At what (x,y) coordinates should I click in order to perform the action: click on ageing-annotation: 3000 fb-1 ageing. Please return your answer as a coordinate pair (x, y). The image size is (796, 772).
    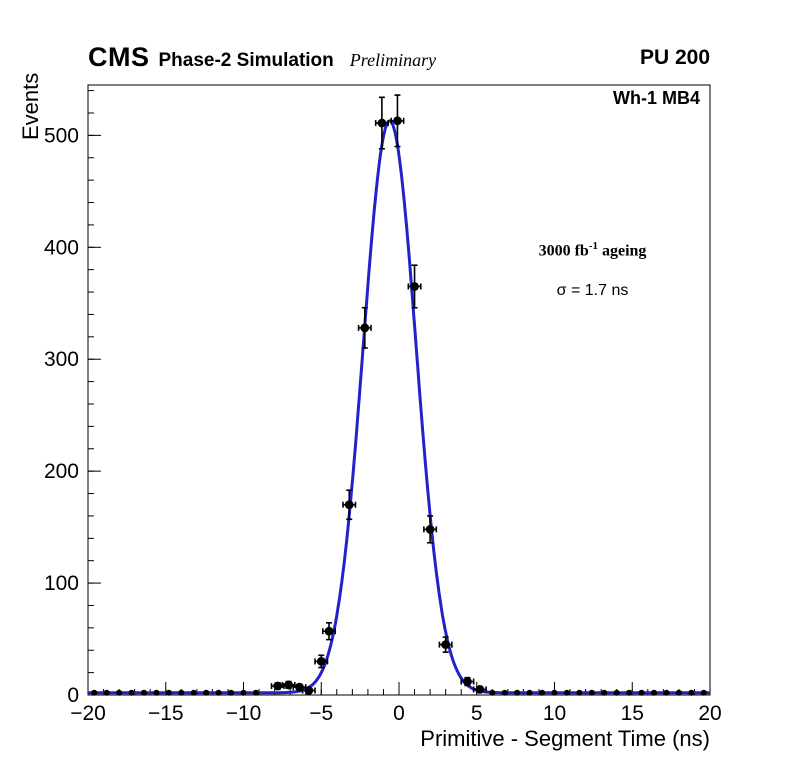
    Looking at the image, I should click on (592, 250).